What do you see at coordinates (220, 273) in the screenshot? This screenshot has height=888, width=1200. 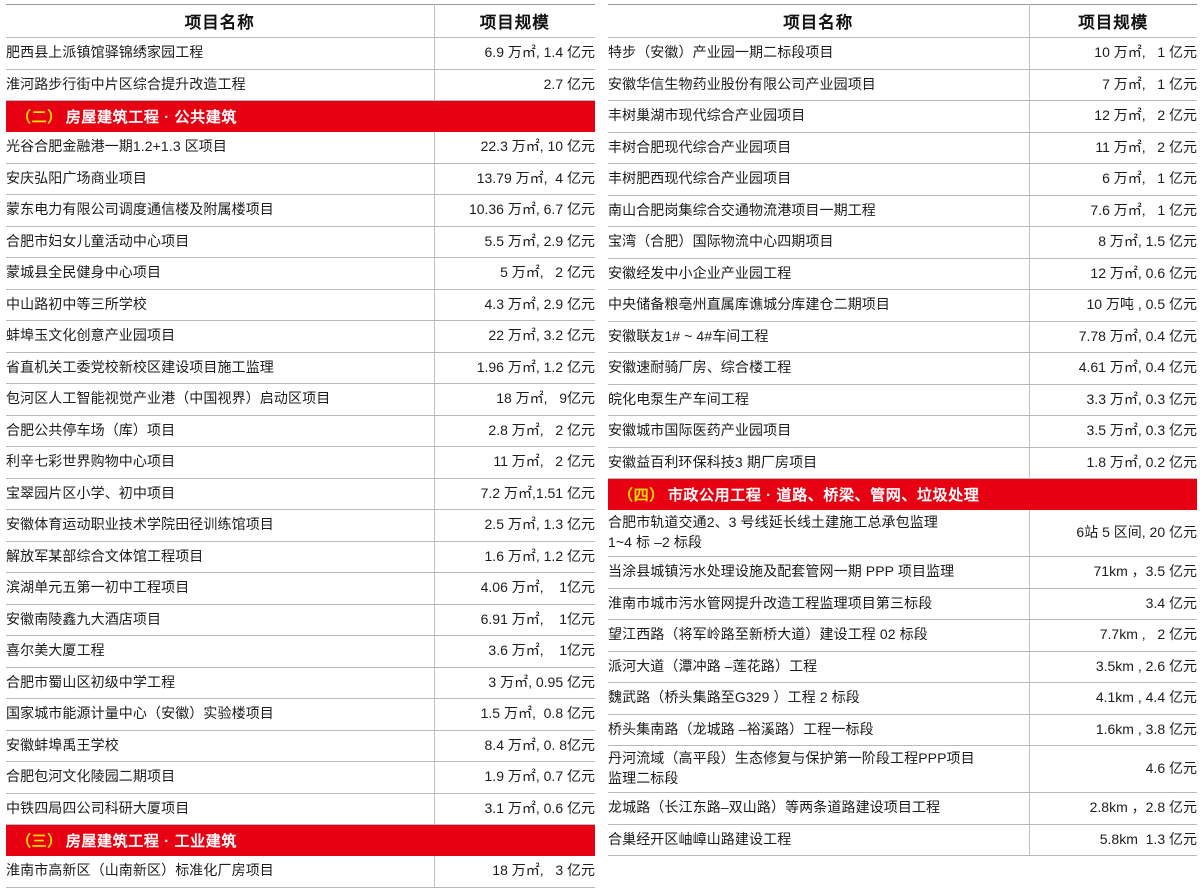 I see `cell-project-name: 蒙城县全民健身中心项目` at bounding box center [220, 273].